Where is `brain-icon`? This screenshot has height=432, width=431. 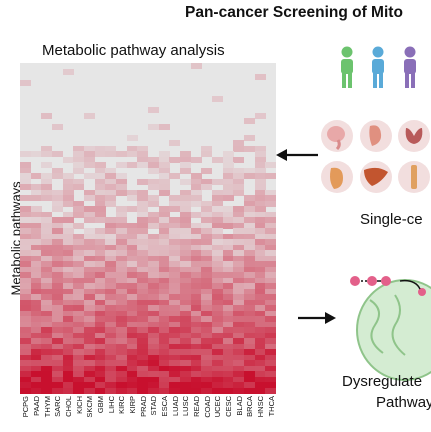 brain-icon is located at coordinates (337, 136).